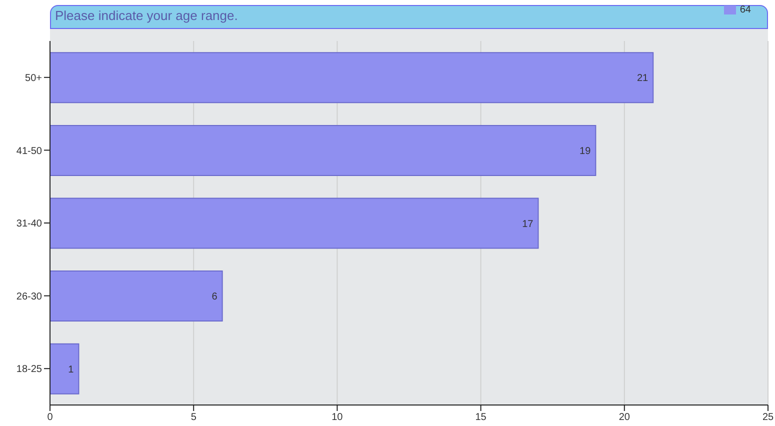 This screenshot has height=426, width=775. Describe the element at coordinates (146, 15) in the screenshot. I see `chart-title: Please indicate your age range.` at that location.